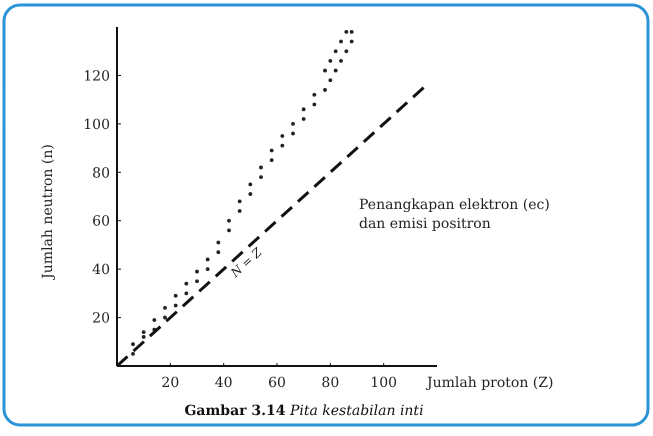  What do you see at coordinates (277, 383) in the screenshot?
I see `x-tick-label: 60` at bounding box center [277, 383].